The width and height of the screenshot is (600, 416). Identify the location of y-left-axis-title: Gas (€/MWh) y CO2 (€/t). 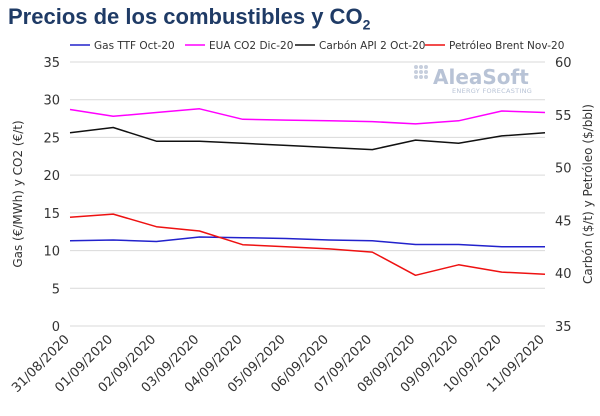
(18, 193).